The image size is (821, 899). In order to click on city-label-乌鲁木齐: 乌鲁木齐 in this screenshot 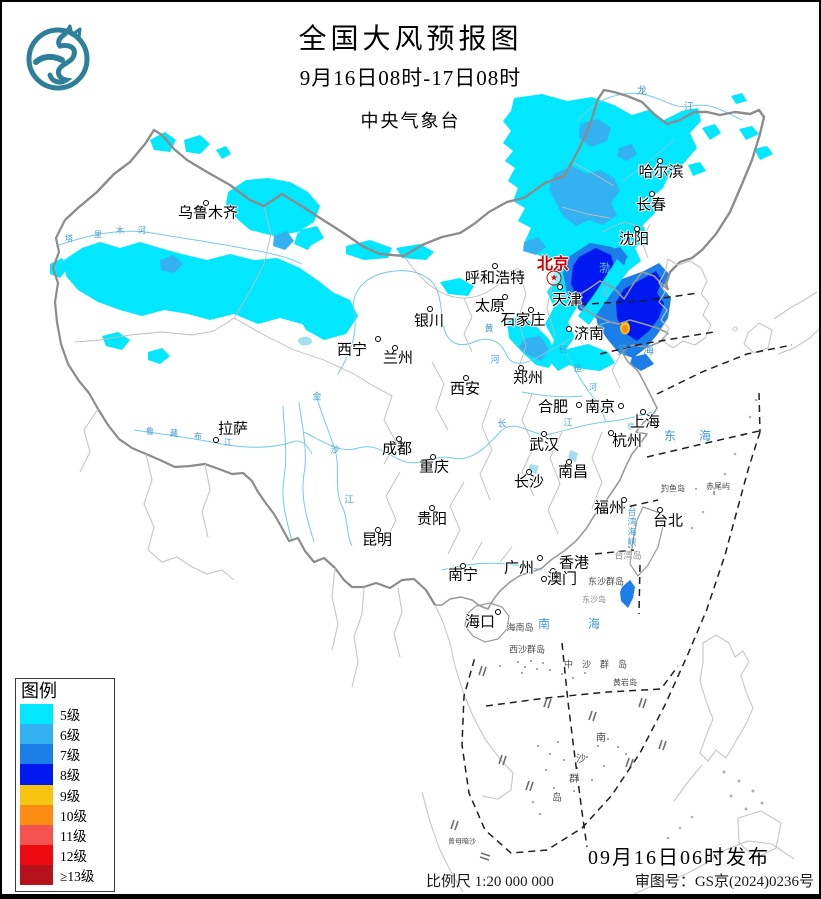, I will do `click(208, 213)`.